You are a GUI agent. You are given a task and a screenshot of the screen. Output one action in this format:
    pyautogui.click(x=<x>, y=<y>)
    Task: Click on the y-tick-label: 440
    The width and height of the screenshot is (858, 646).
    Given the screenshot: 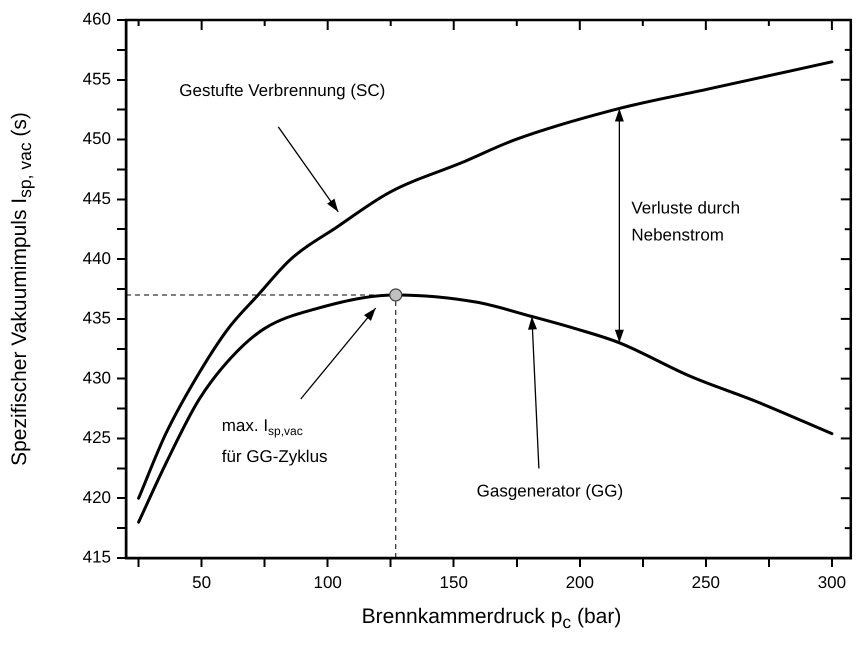 What is the action you would take?
    pyautogui.click(x=96, y=258)
    